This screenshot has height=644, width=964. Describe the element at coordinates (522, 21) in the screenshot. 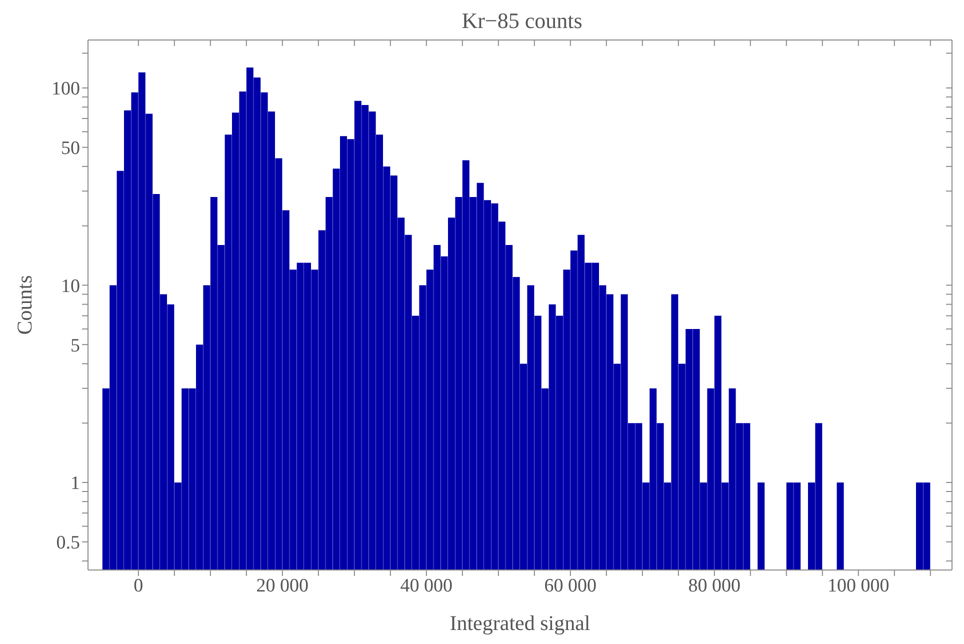

I see `chart-title: Kr−85 counts` at that location.